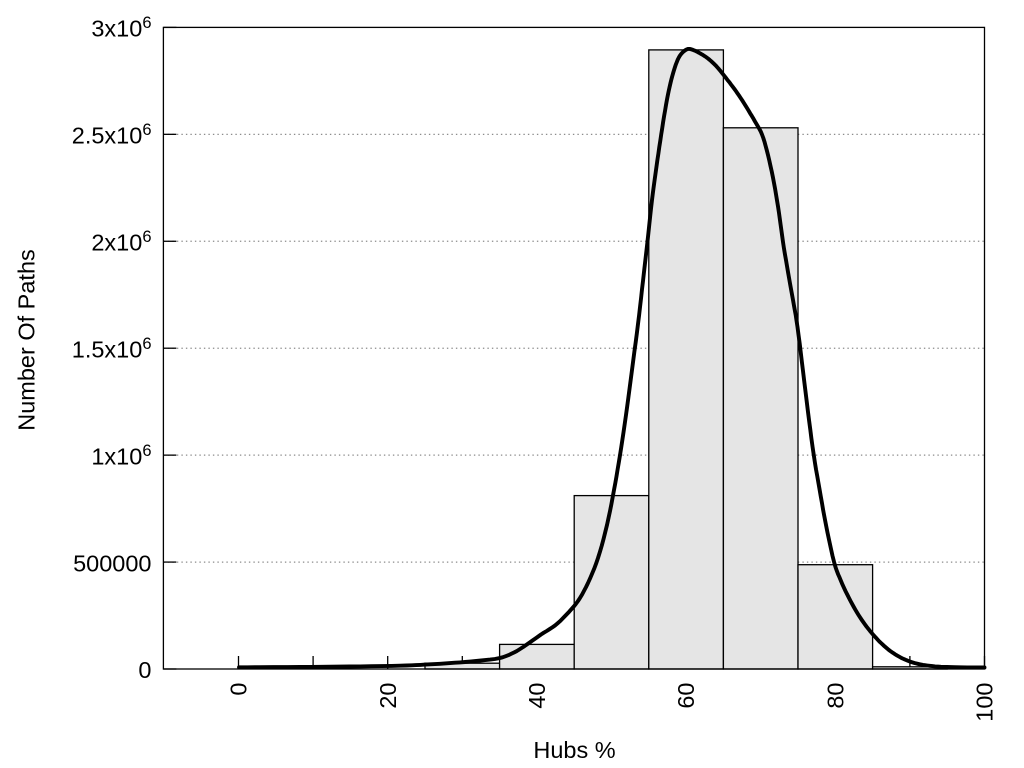  What do you see at coordinates (112, 563) in the screenshot?
I see `svg-text: 500000` at bounding box center [112, 563].